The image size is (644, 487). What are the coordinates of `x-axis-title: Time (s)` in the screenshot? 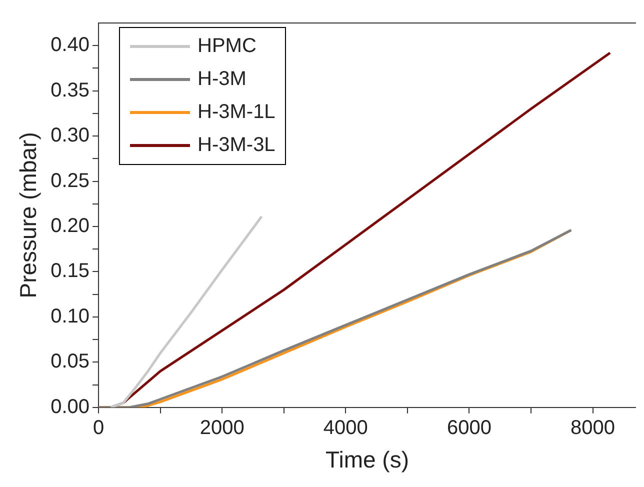 It's located at (367, 459).